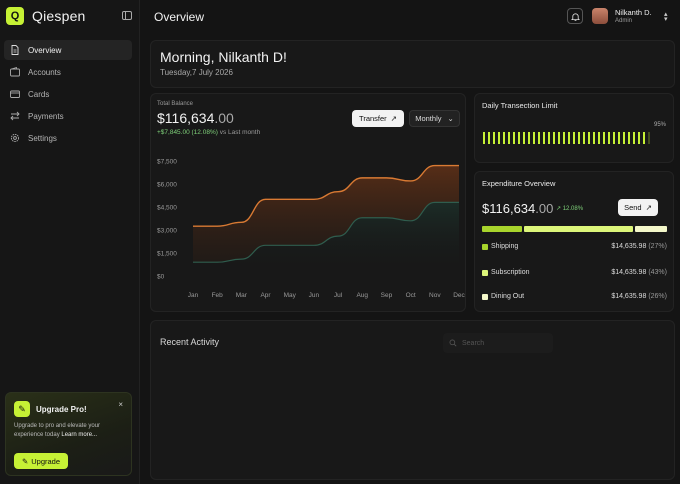 This screenshot has width=680, height=484. What do you see at coordinates (161, 277) in the screenshot?
I see `y-tick-label: $0` at bounding box center [161, 277].